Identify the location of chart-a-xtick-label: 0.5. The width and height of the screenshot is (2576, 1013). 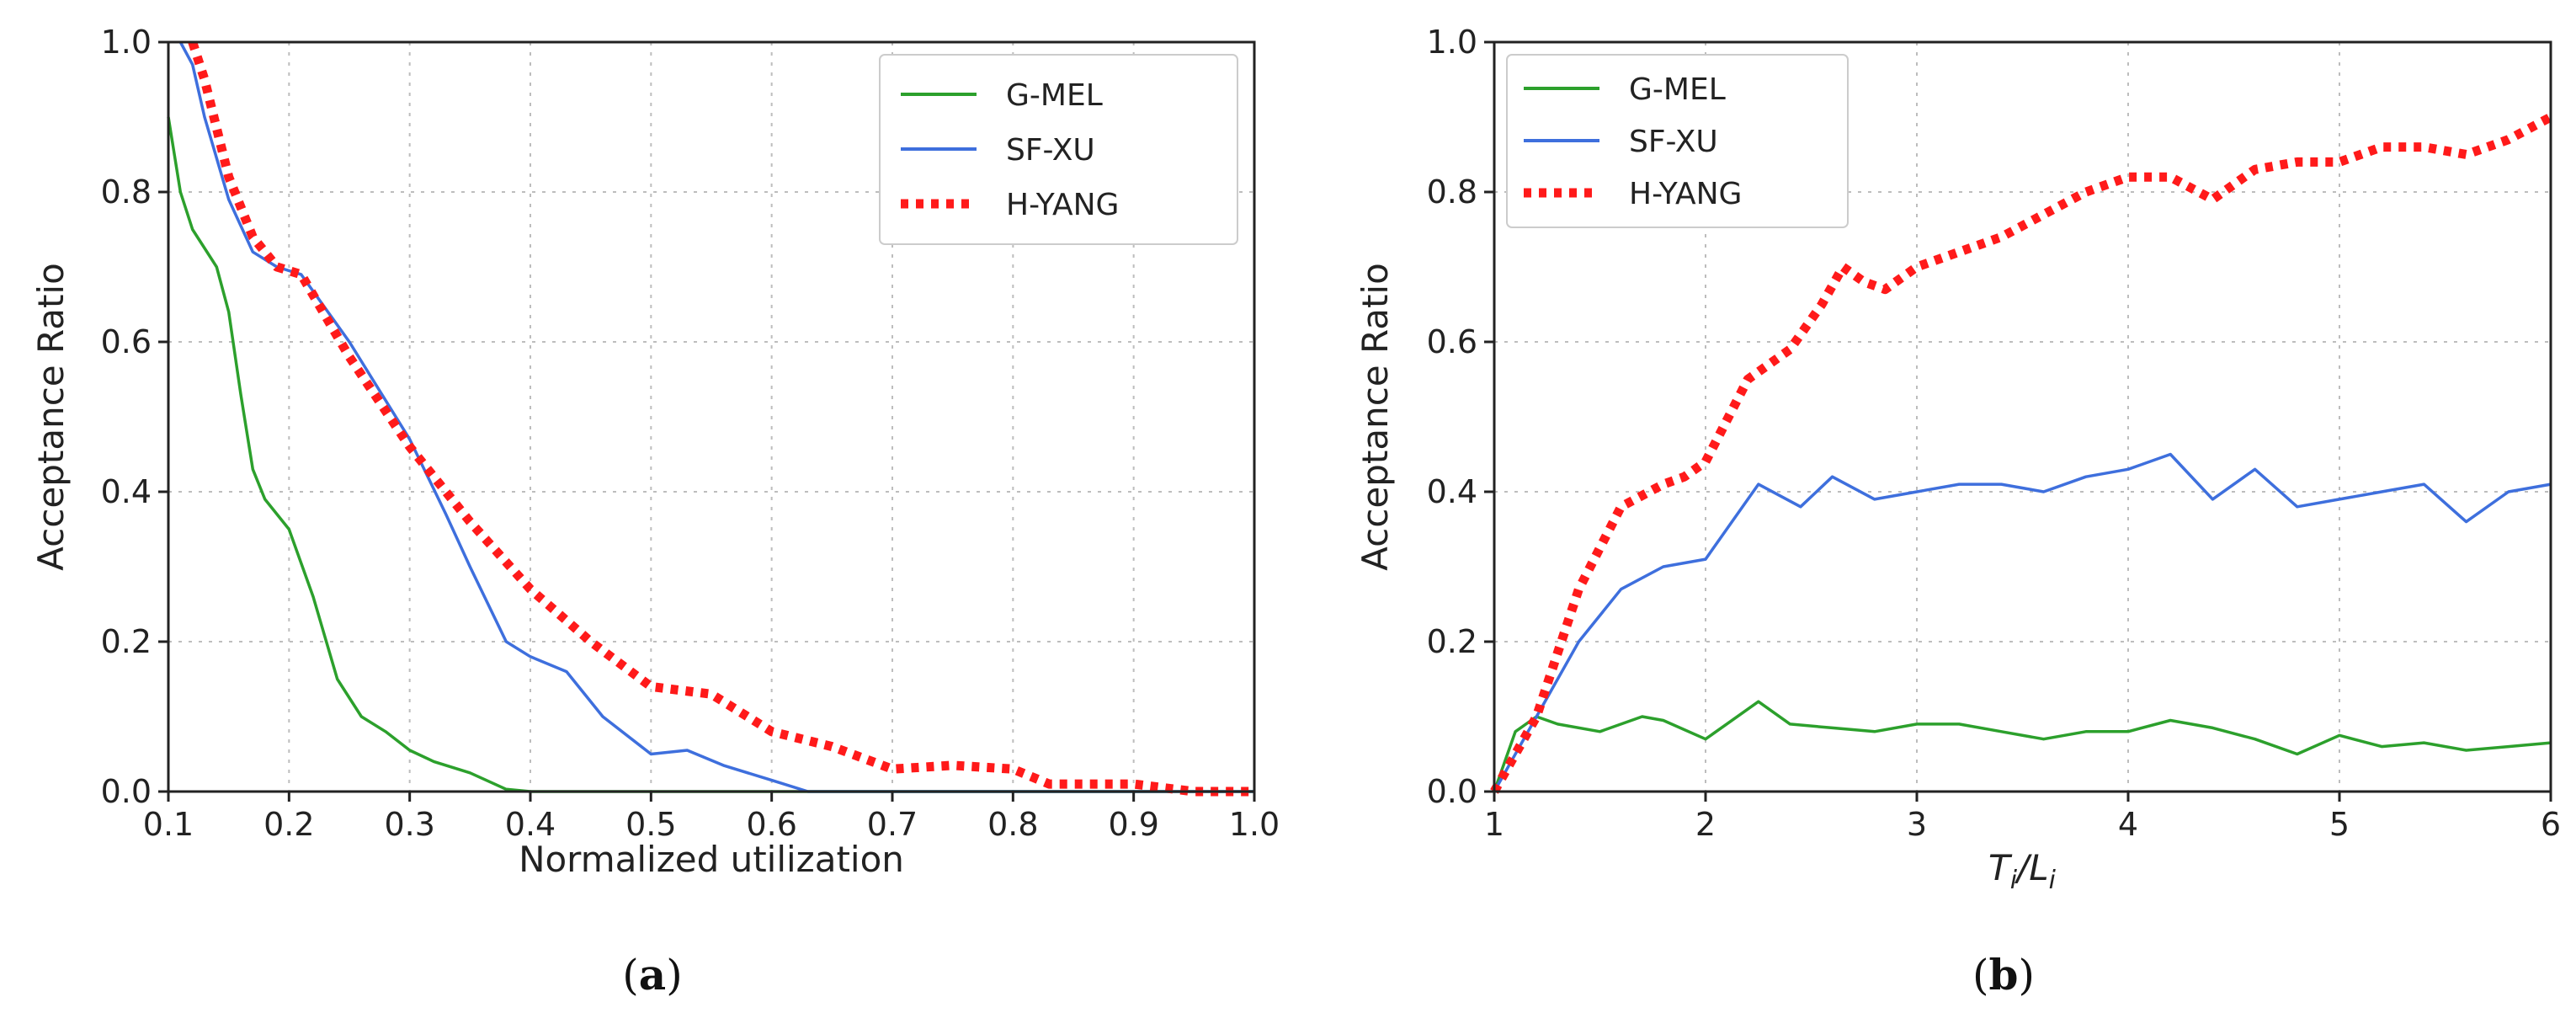
(650, 824).